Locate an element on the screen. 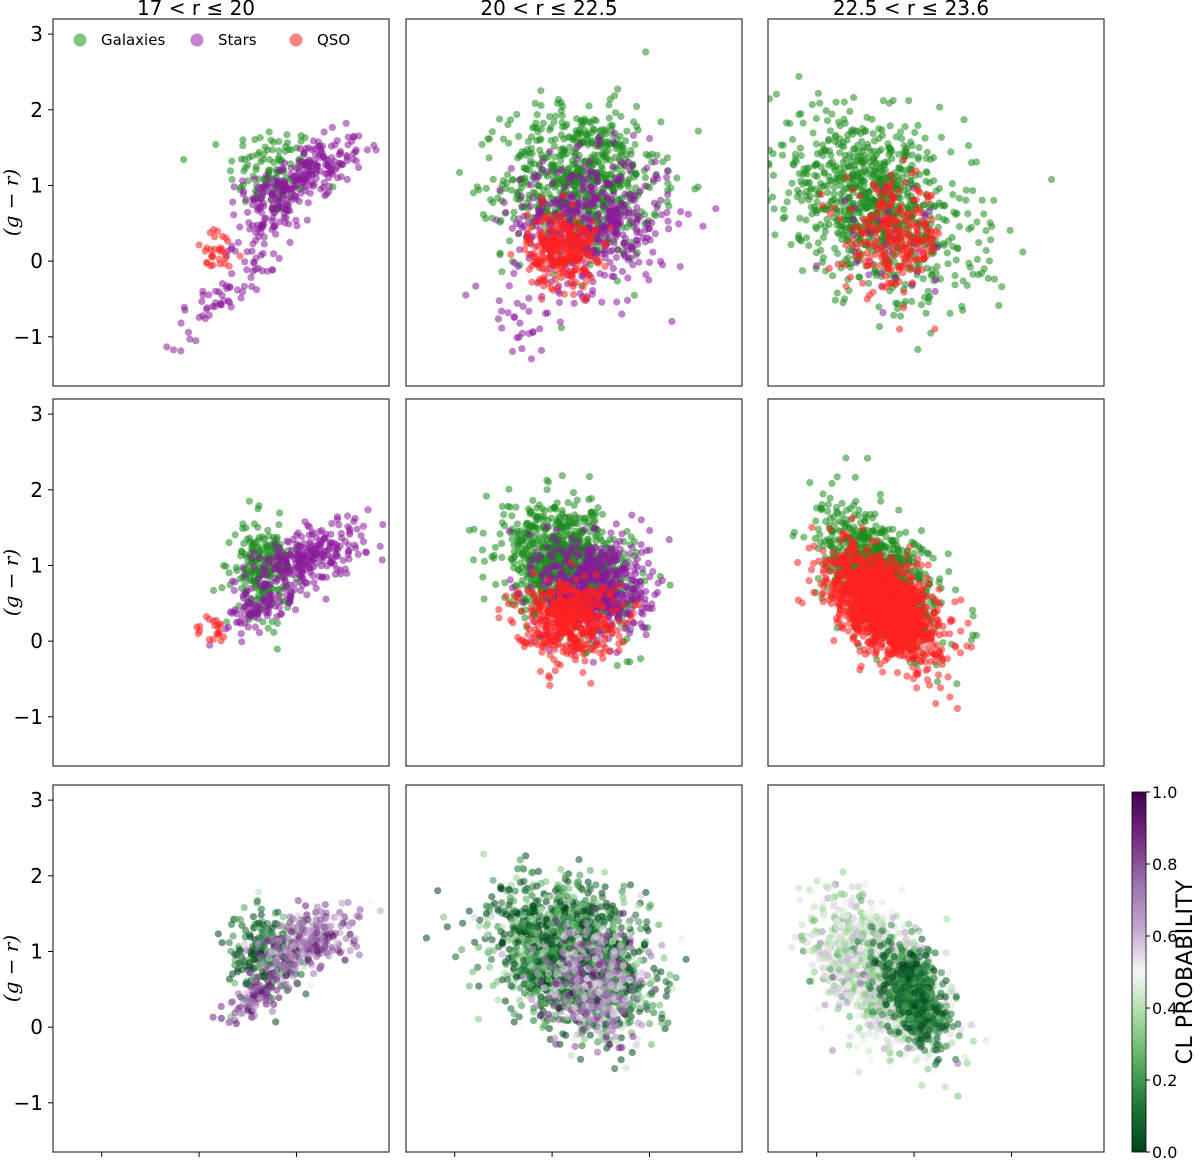 Image resolution: width=1200 pixels, height=1160 pixels. y-axis-label: (g − r) is located at coordinates (11, 202).